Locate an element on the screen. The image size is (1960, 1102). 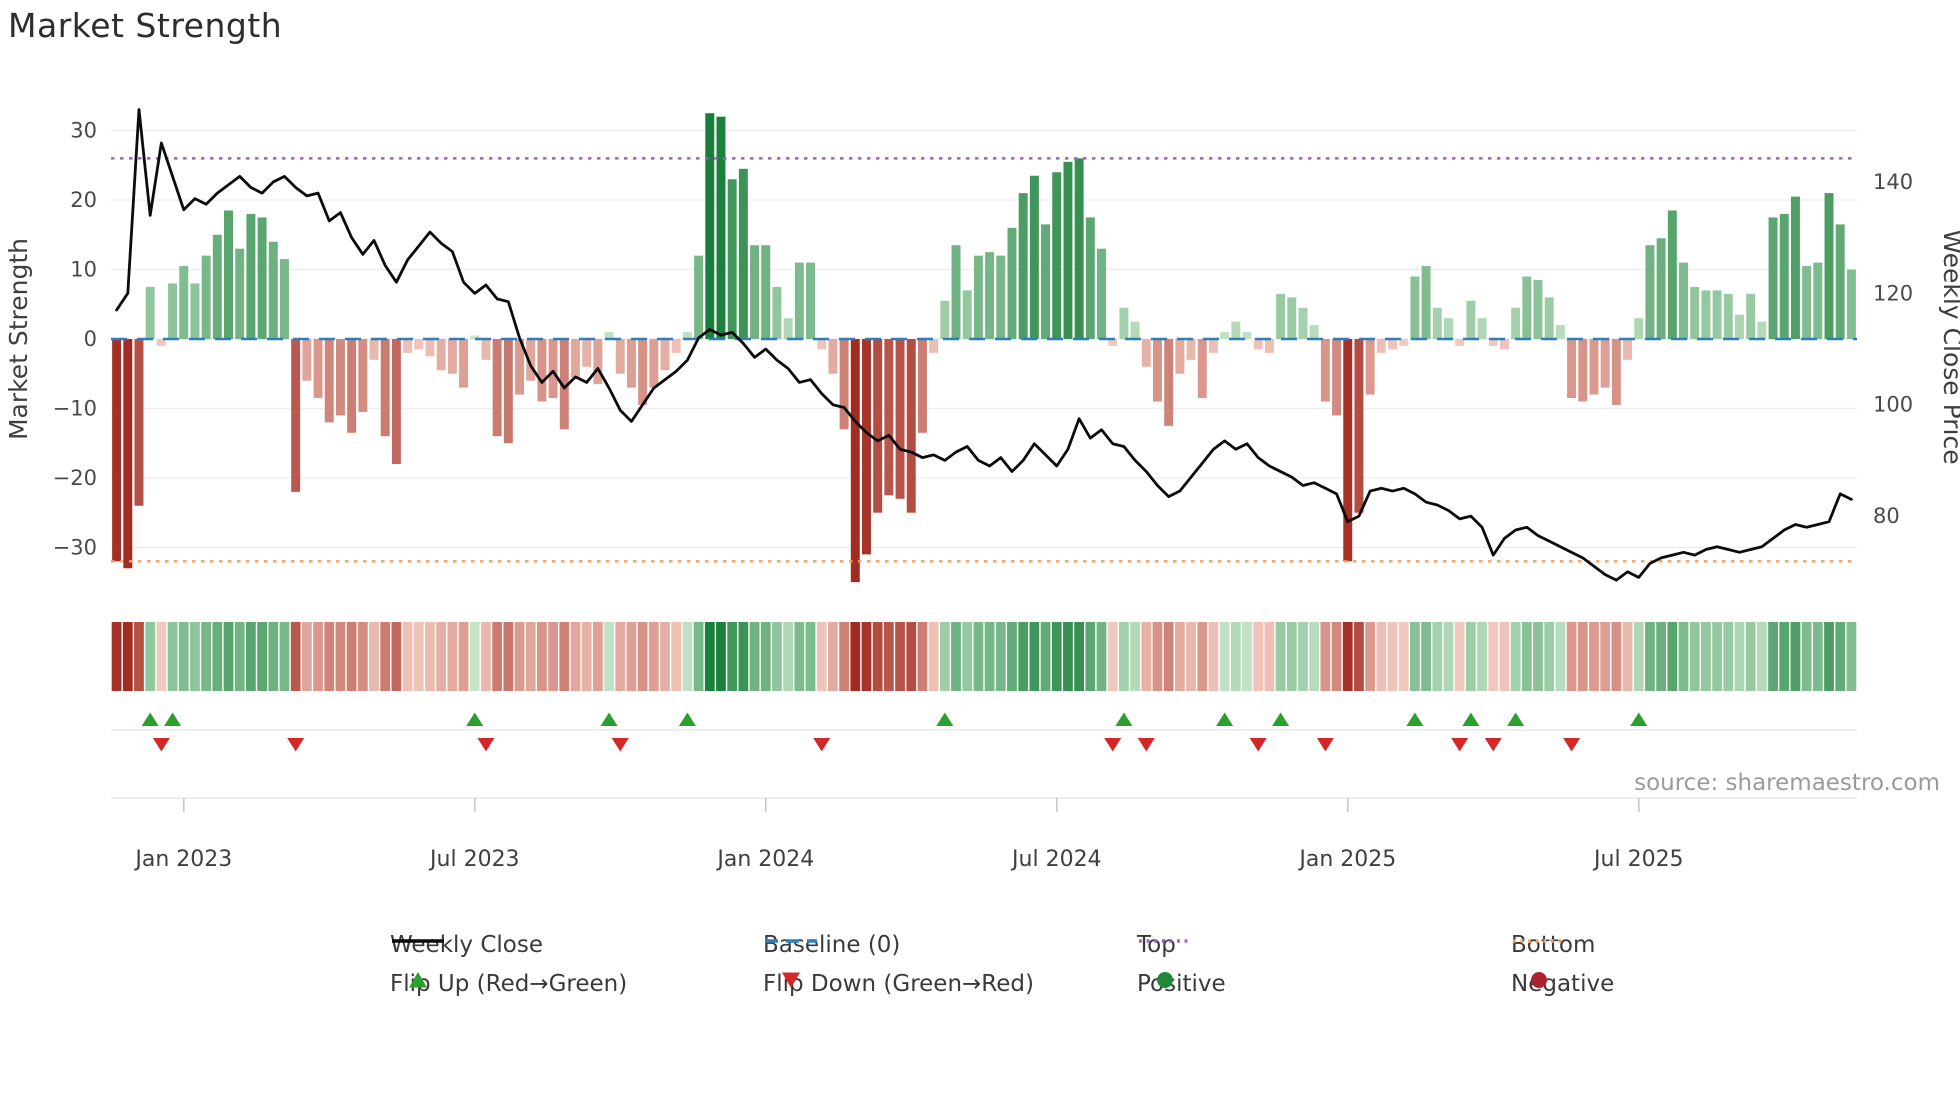
x-tick-label: Jan 2025 is located at coordinates (1346, 859).